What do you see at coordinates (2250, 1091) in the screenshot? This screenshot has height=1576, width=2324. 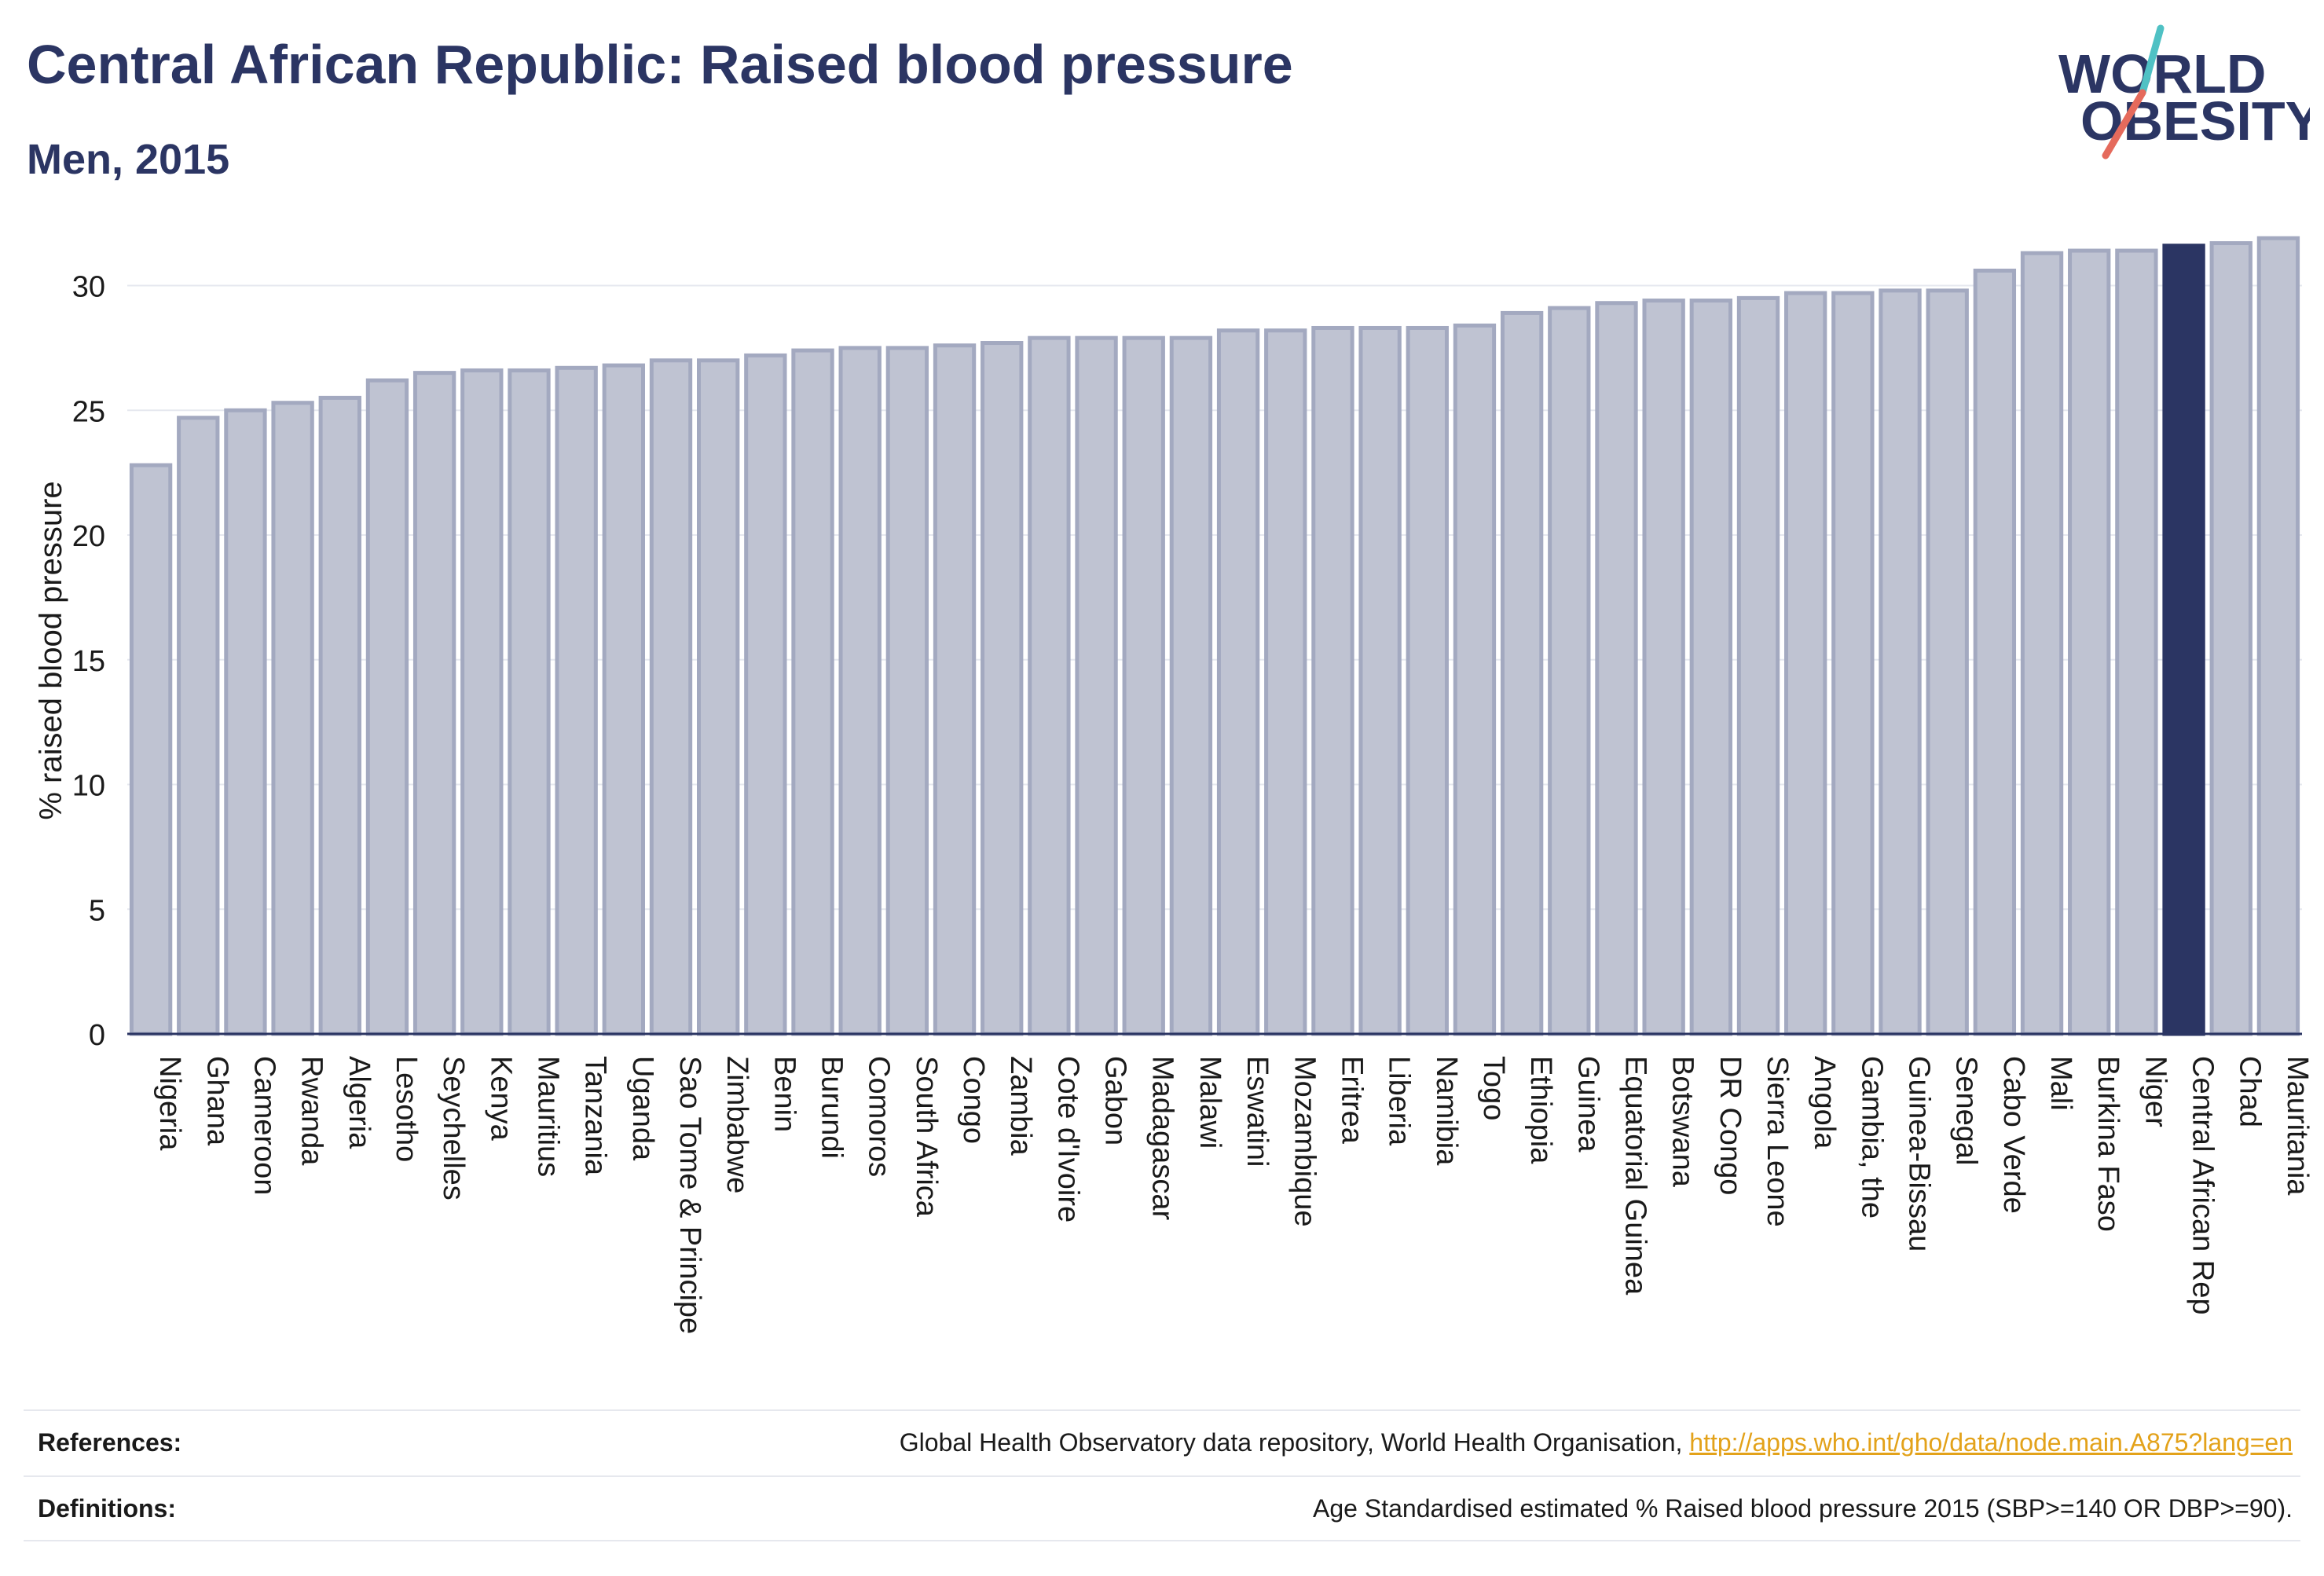 I see `x-tick-label: Chad` at bounding box center [2250, 1091].